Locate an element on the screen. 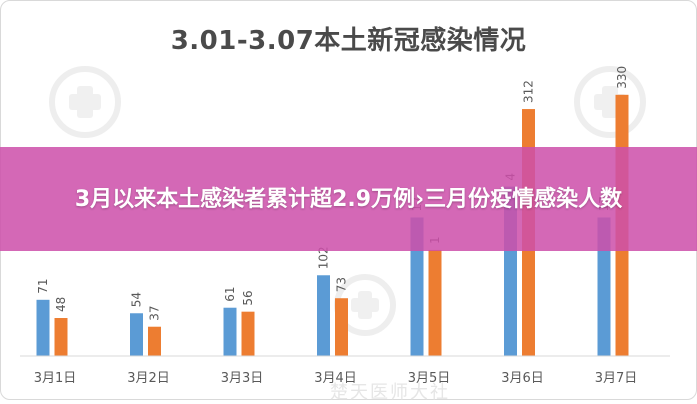 Image resolution: width=697 pixels, height=404 pixels. x-tick-label-5: 3月5日 is located at coordinates (429, 378).